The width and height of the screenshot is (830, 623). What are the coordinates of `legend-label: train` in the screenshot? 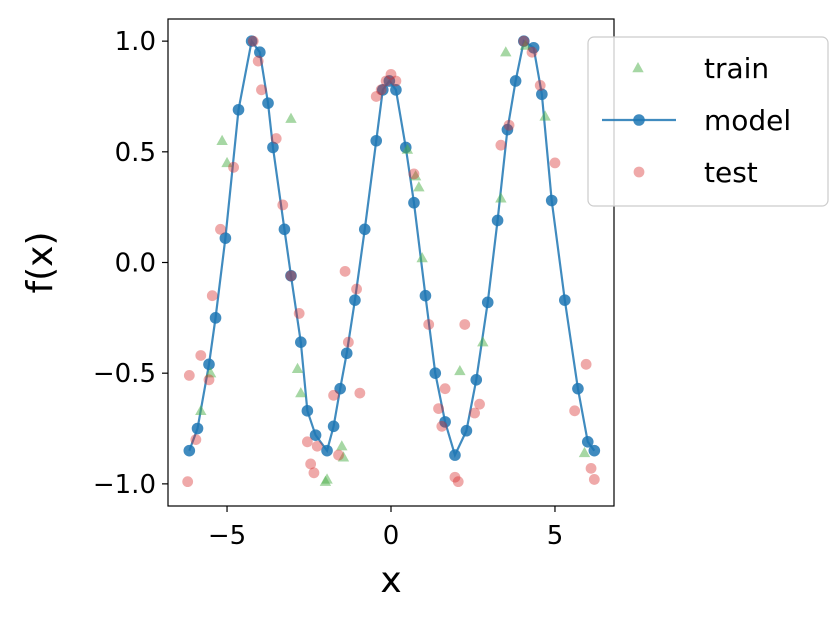 It's located at (736, 68).